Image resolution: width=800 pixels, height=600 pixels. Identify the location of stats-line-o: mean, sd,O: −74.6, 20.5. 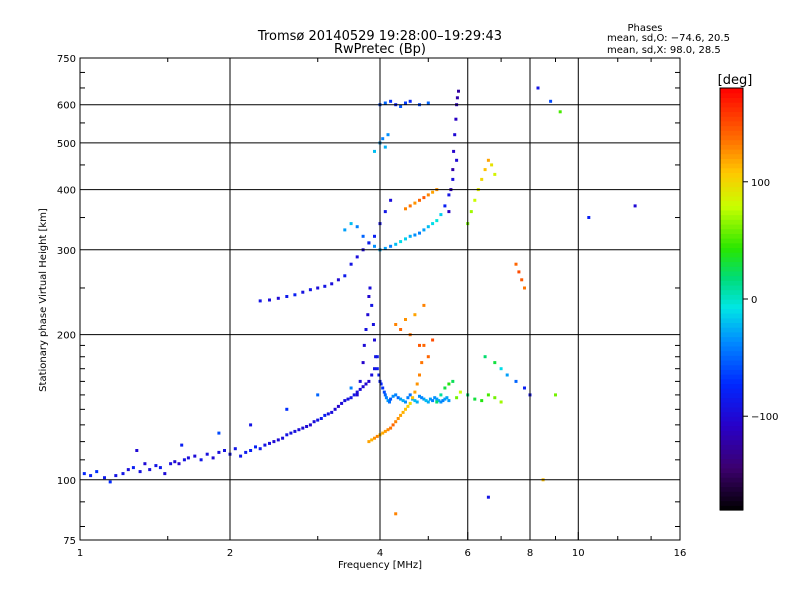
(668, 38).